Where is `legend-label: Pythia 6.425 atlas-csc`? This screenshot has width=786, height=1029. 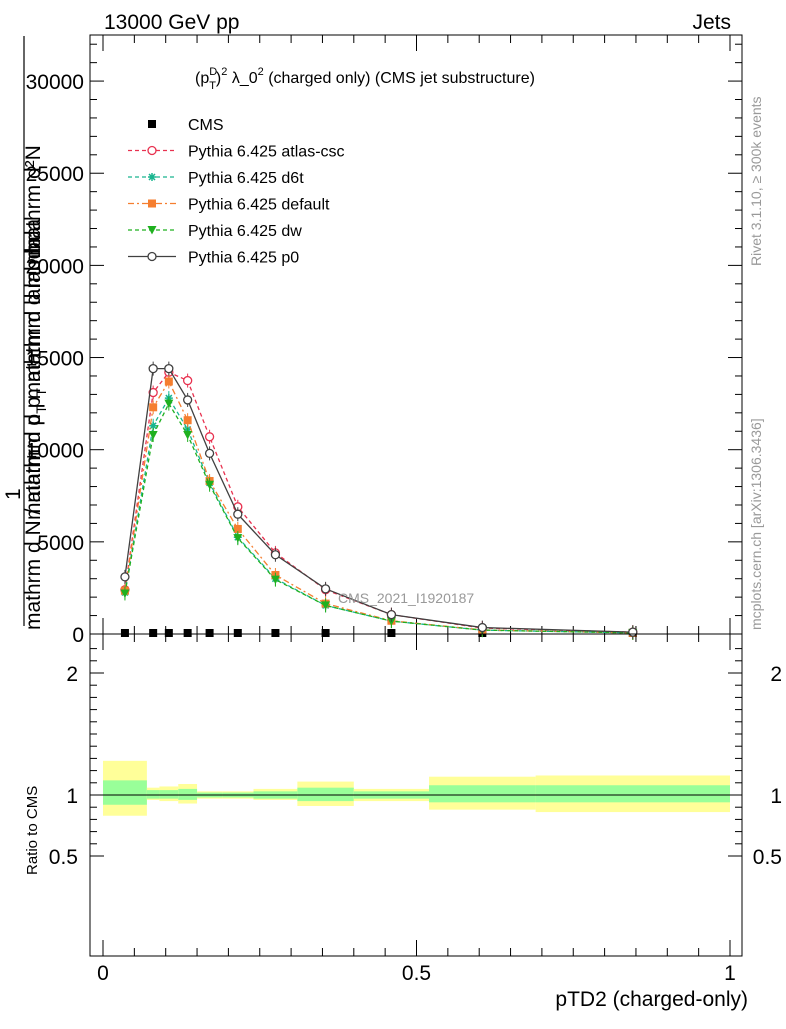 legend-label: Pythia 6.425 atlas-csc is located at coordinates (266, 152).